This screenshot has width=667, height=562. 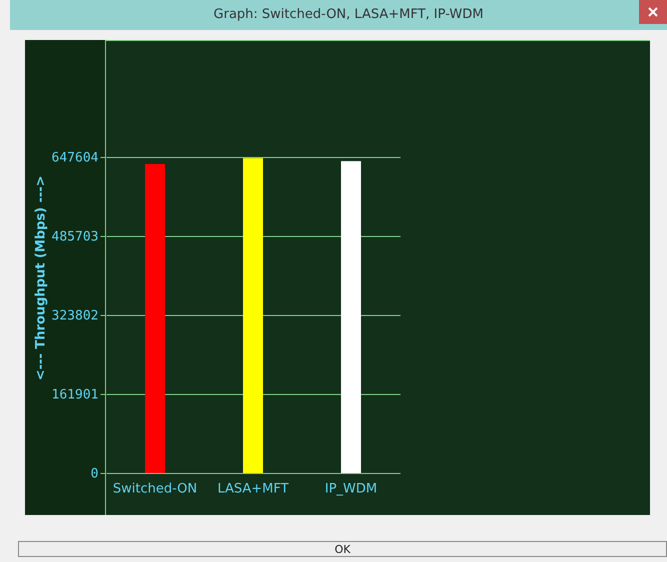 What do you see at coordinates (75, 316) in the screenshot?
I see `y-tick-label: 323802` at bounding box center [75, 316].